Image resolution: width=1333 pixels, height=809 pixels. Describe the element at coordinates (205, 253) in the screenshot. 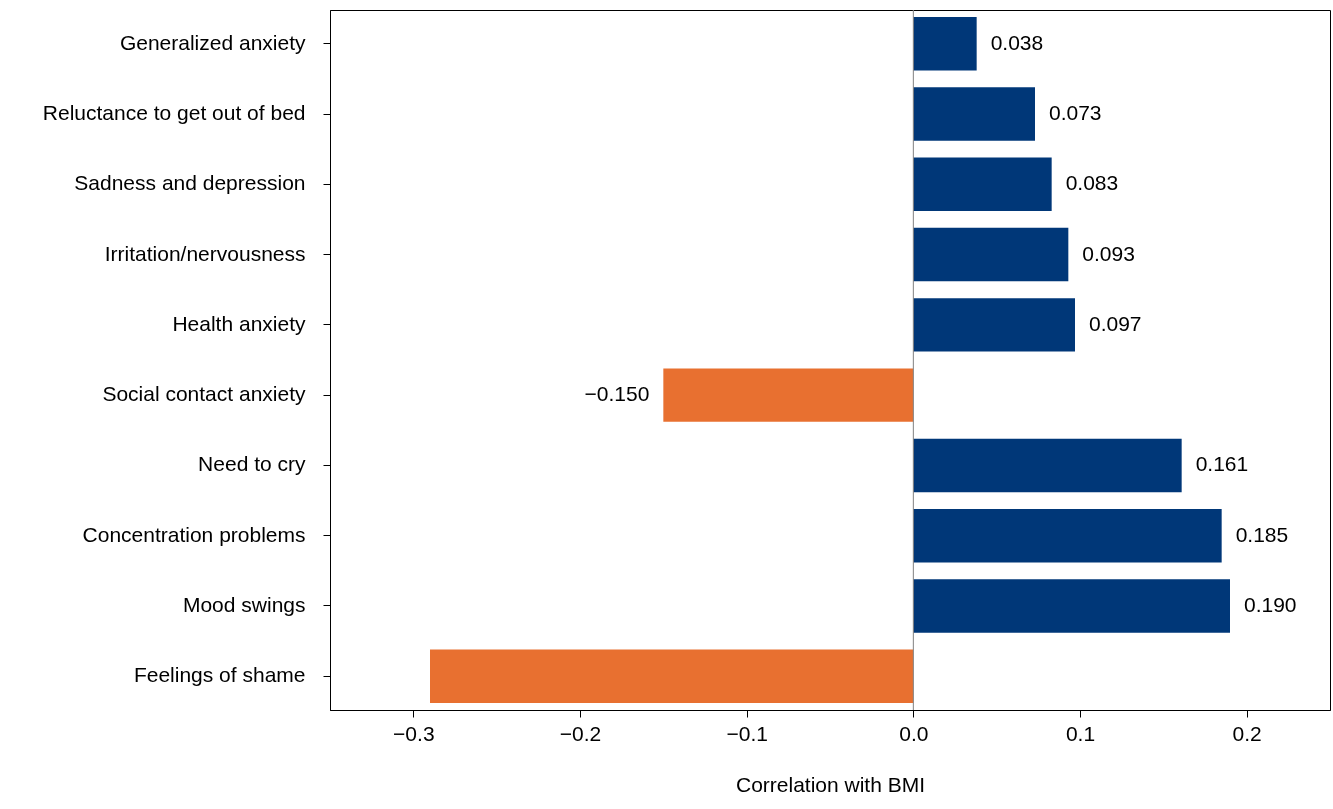

I see `y-tick-label: Irritation/nervousness` at that location.